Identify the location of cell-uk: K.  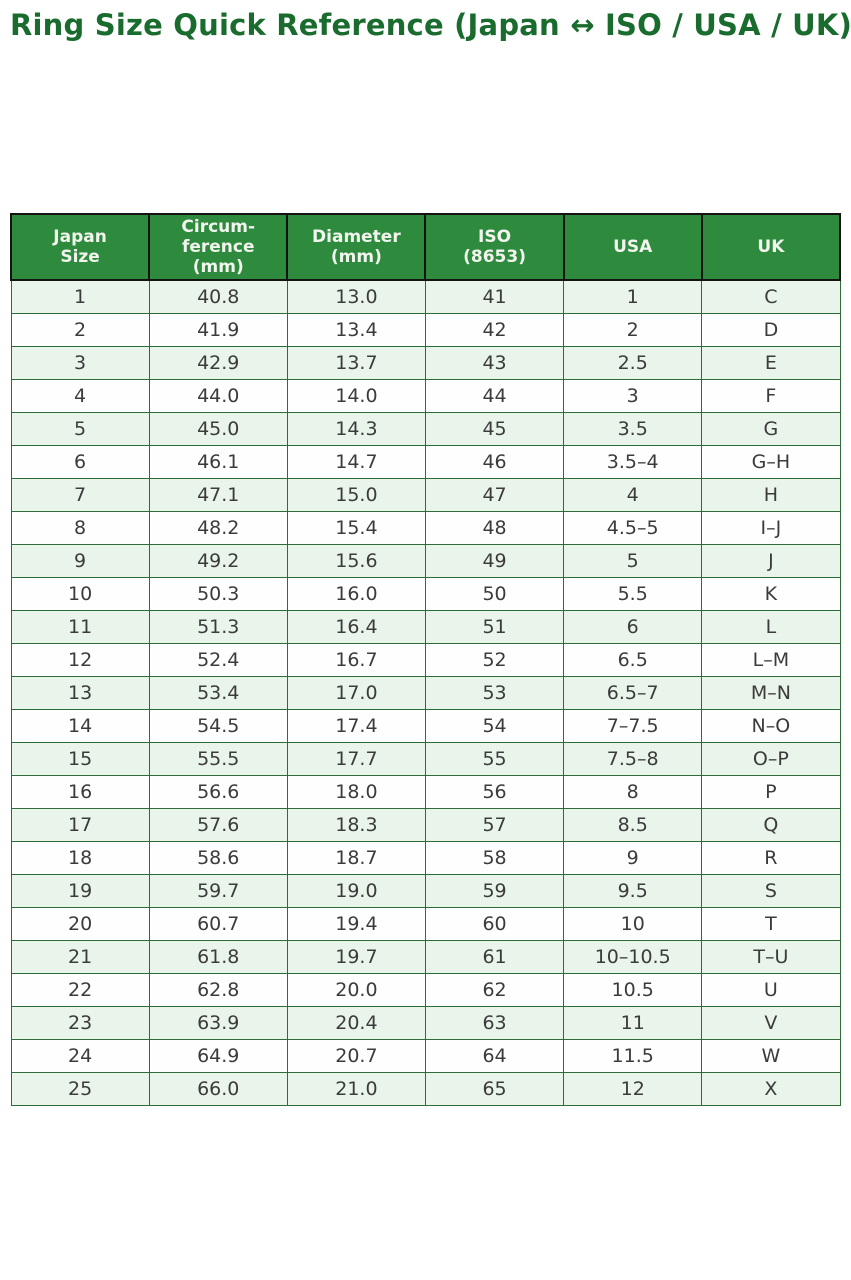
(771, 594).